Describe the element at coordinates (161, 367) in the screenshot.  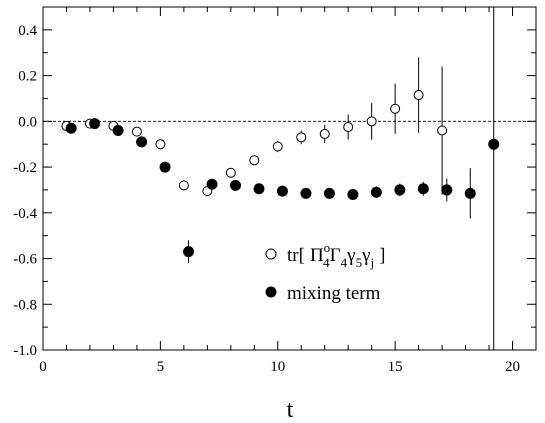
I see `x-tick-label: 5` at that location.